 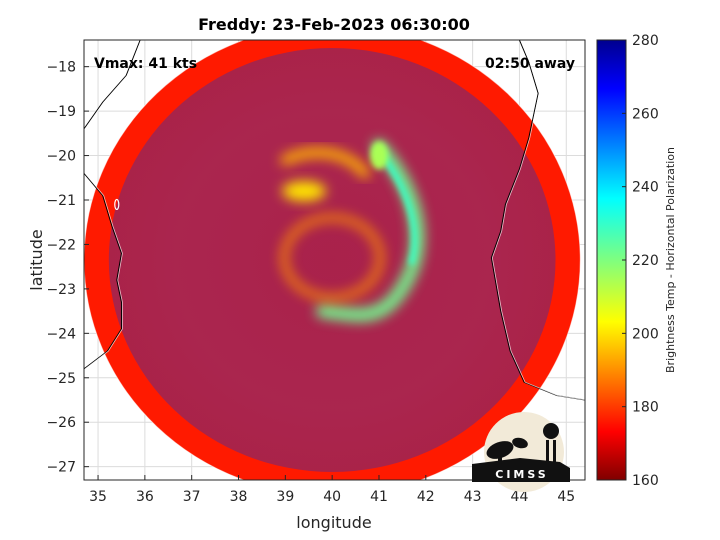 What do you see at coordinates (566, 497) in the screenshot?
I see `x-tick-label: 45` at bounding box center [566, 497].